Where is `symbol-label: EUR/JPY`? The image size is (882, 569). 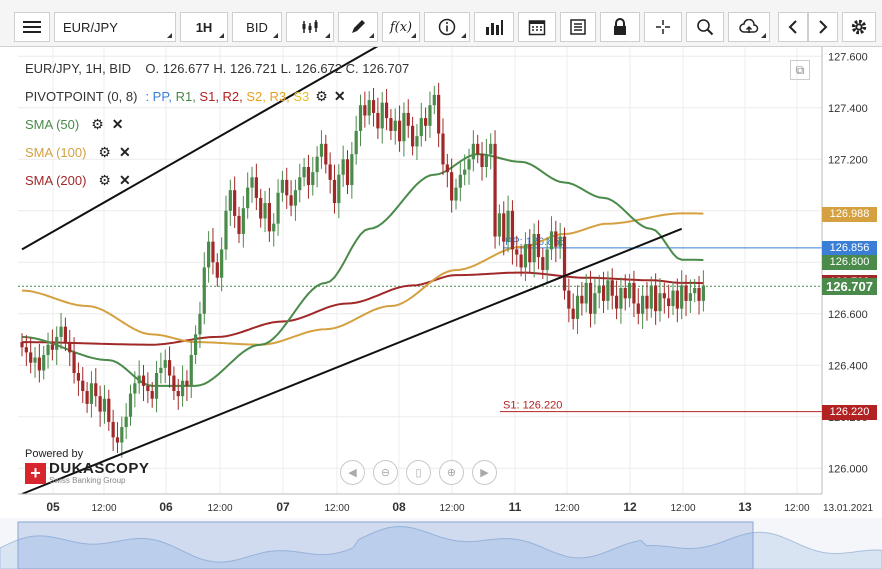
symbol-label: EUR/JPY is located at coordinates (90, 27).